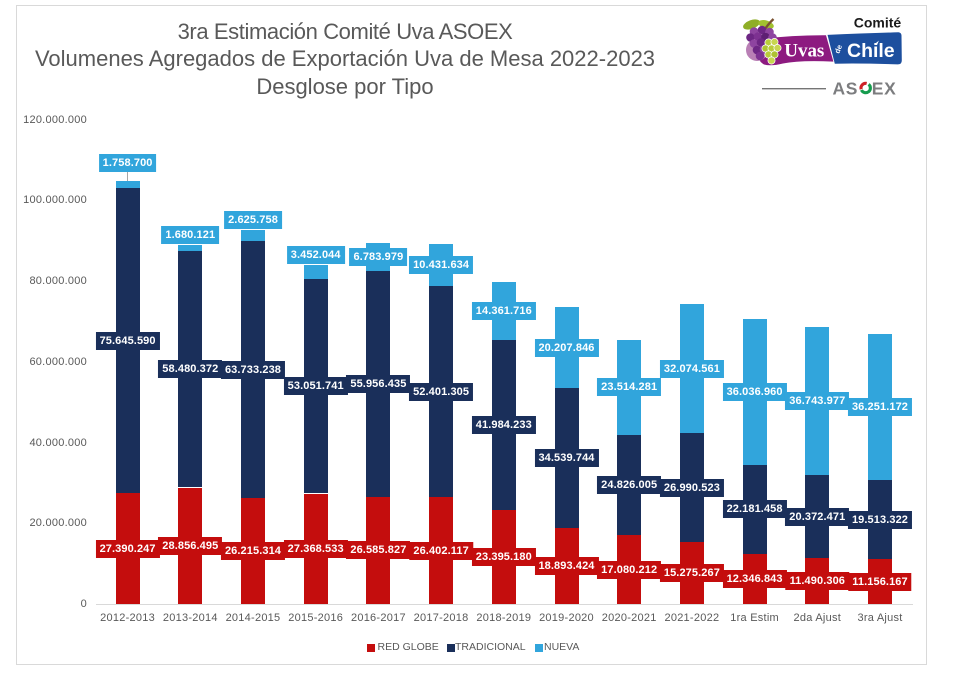  I want to click on svg-text: AS, so click(846, 88).